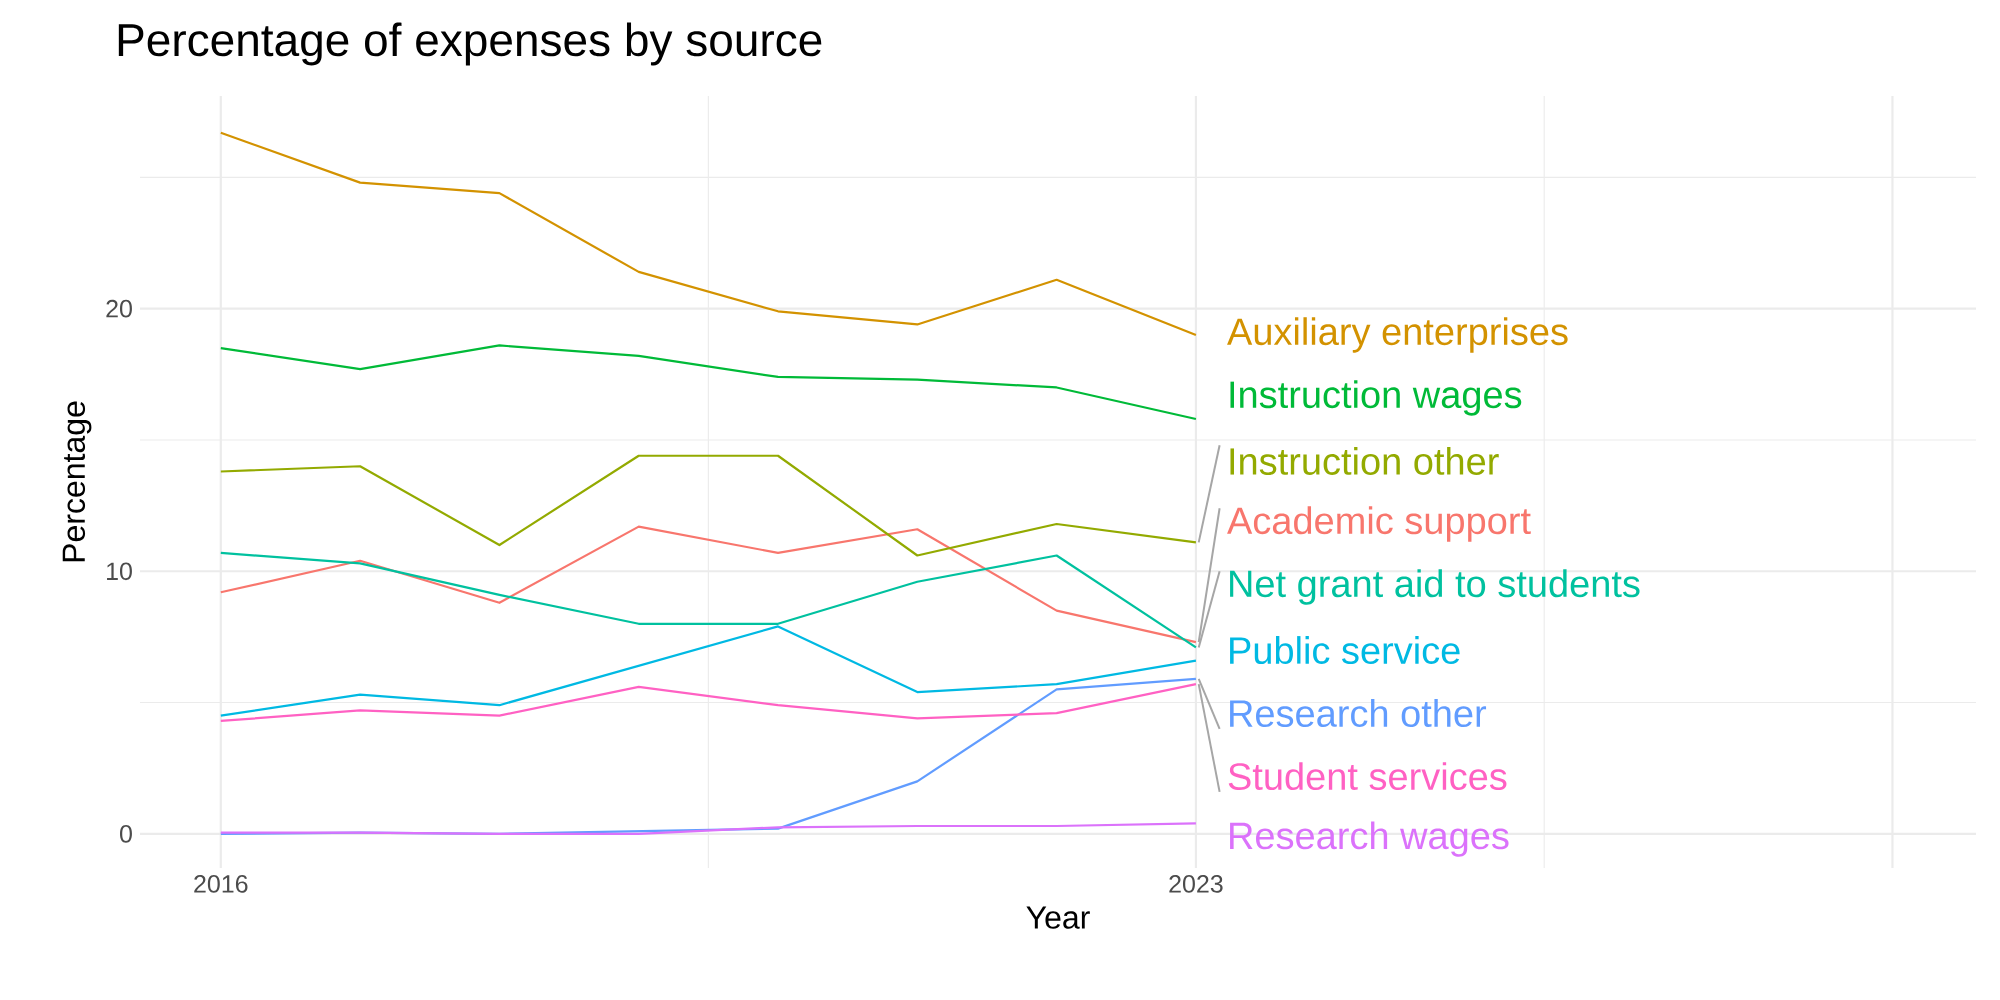 The height and width of the screenshot is (1000, 2000). Describe the element at coordinates (126, 834) in the screenshot. I see `y-tick-label: 0` at that location.